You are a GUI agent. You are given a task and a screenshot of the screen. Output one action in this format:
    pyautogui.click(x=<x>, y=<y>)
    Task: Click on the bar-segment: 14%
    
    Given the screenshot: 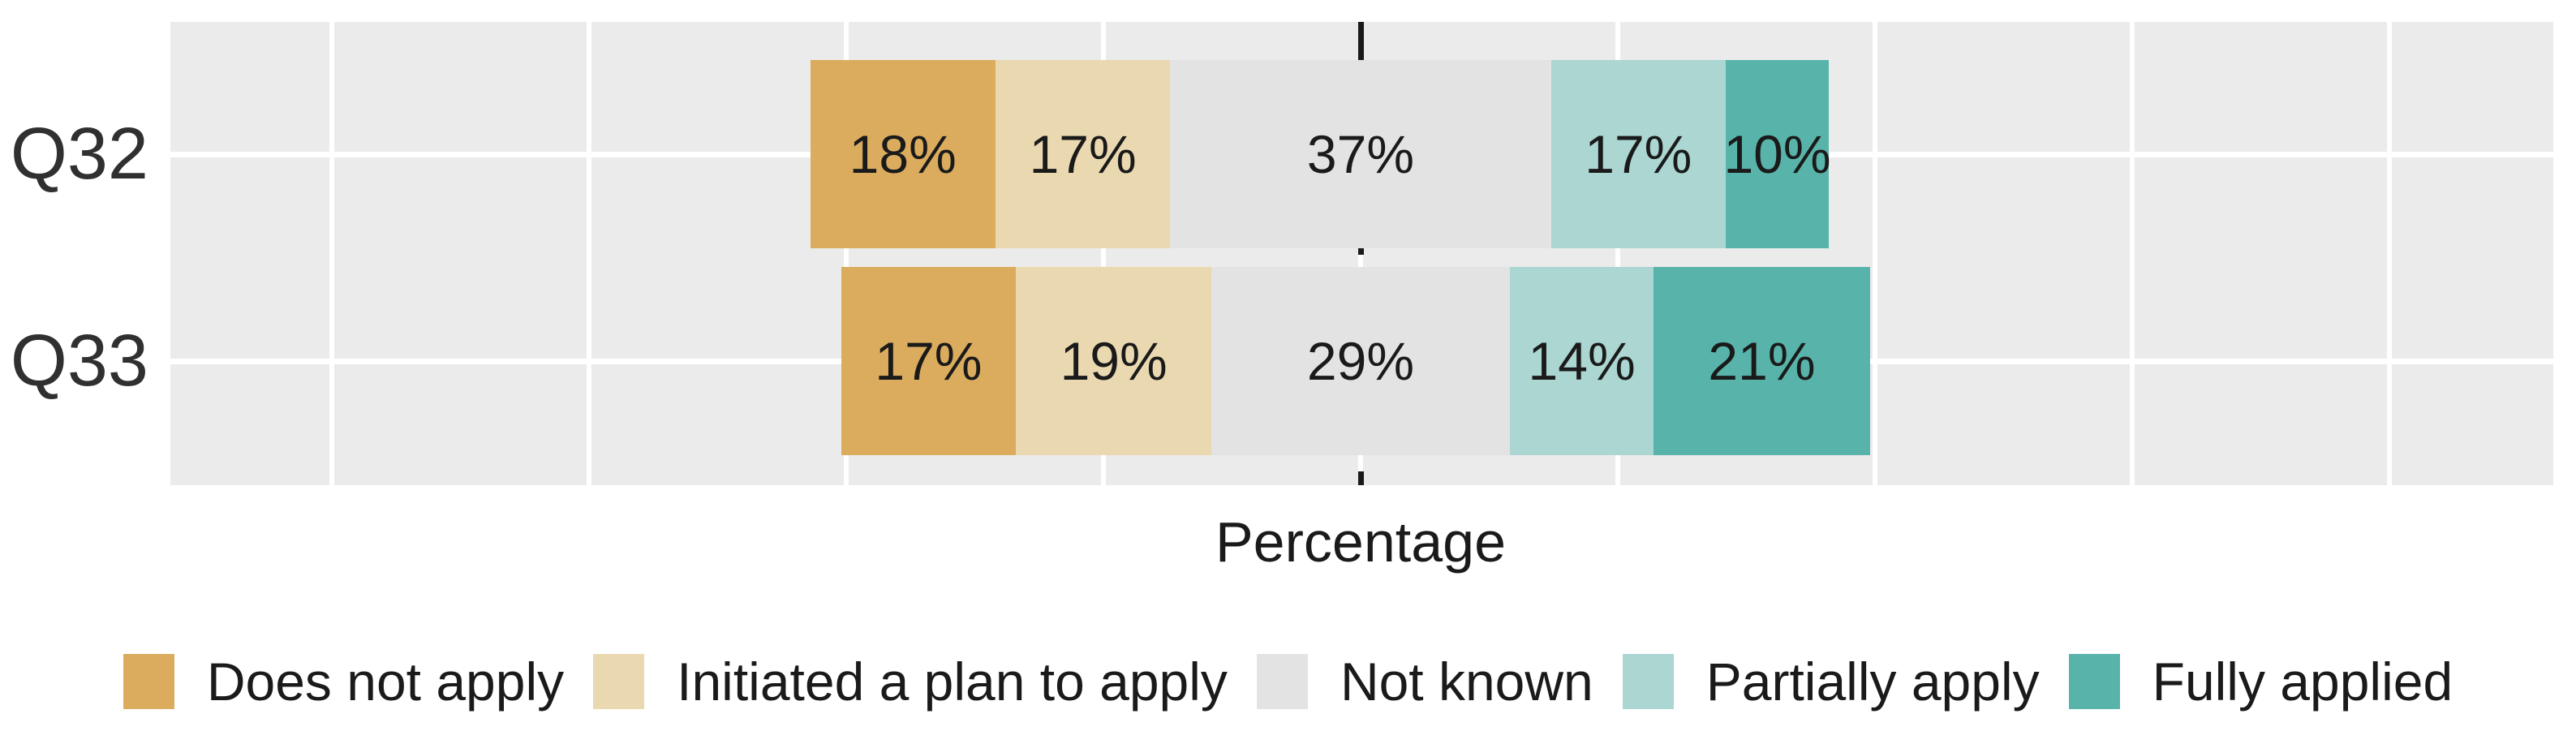 What is the action you would take?
    pyautogui.click(x=1582, y=361)
    